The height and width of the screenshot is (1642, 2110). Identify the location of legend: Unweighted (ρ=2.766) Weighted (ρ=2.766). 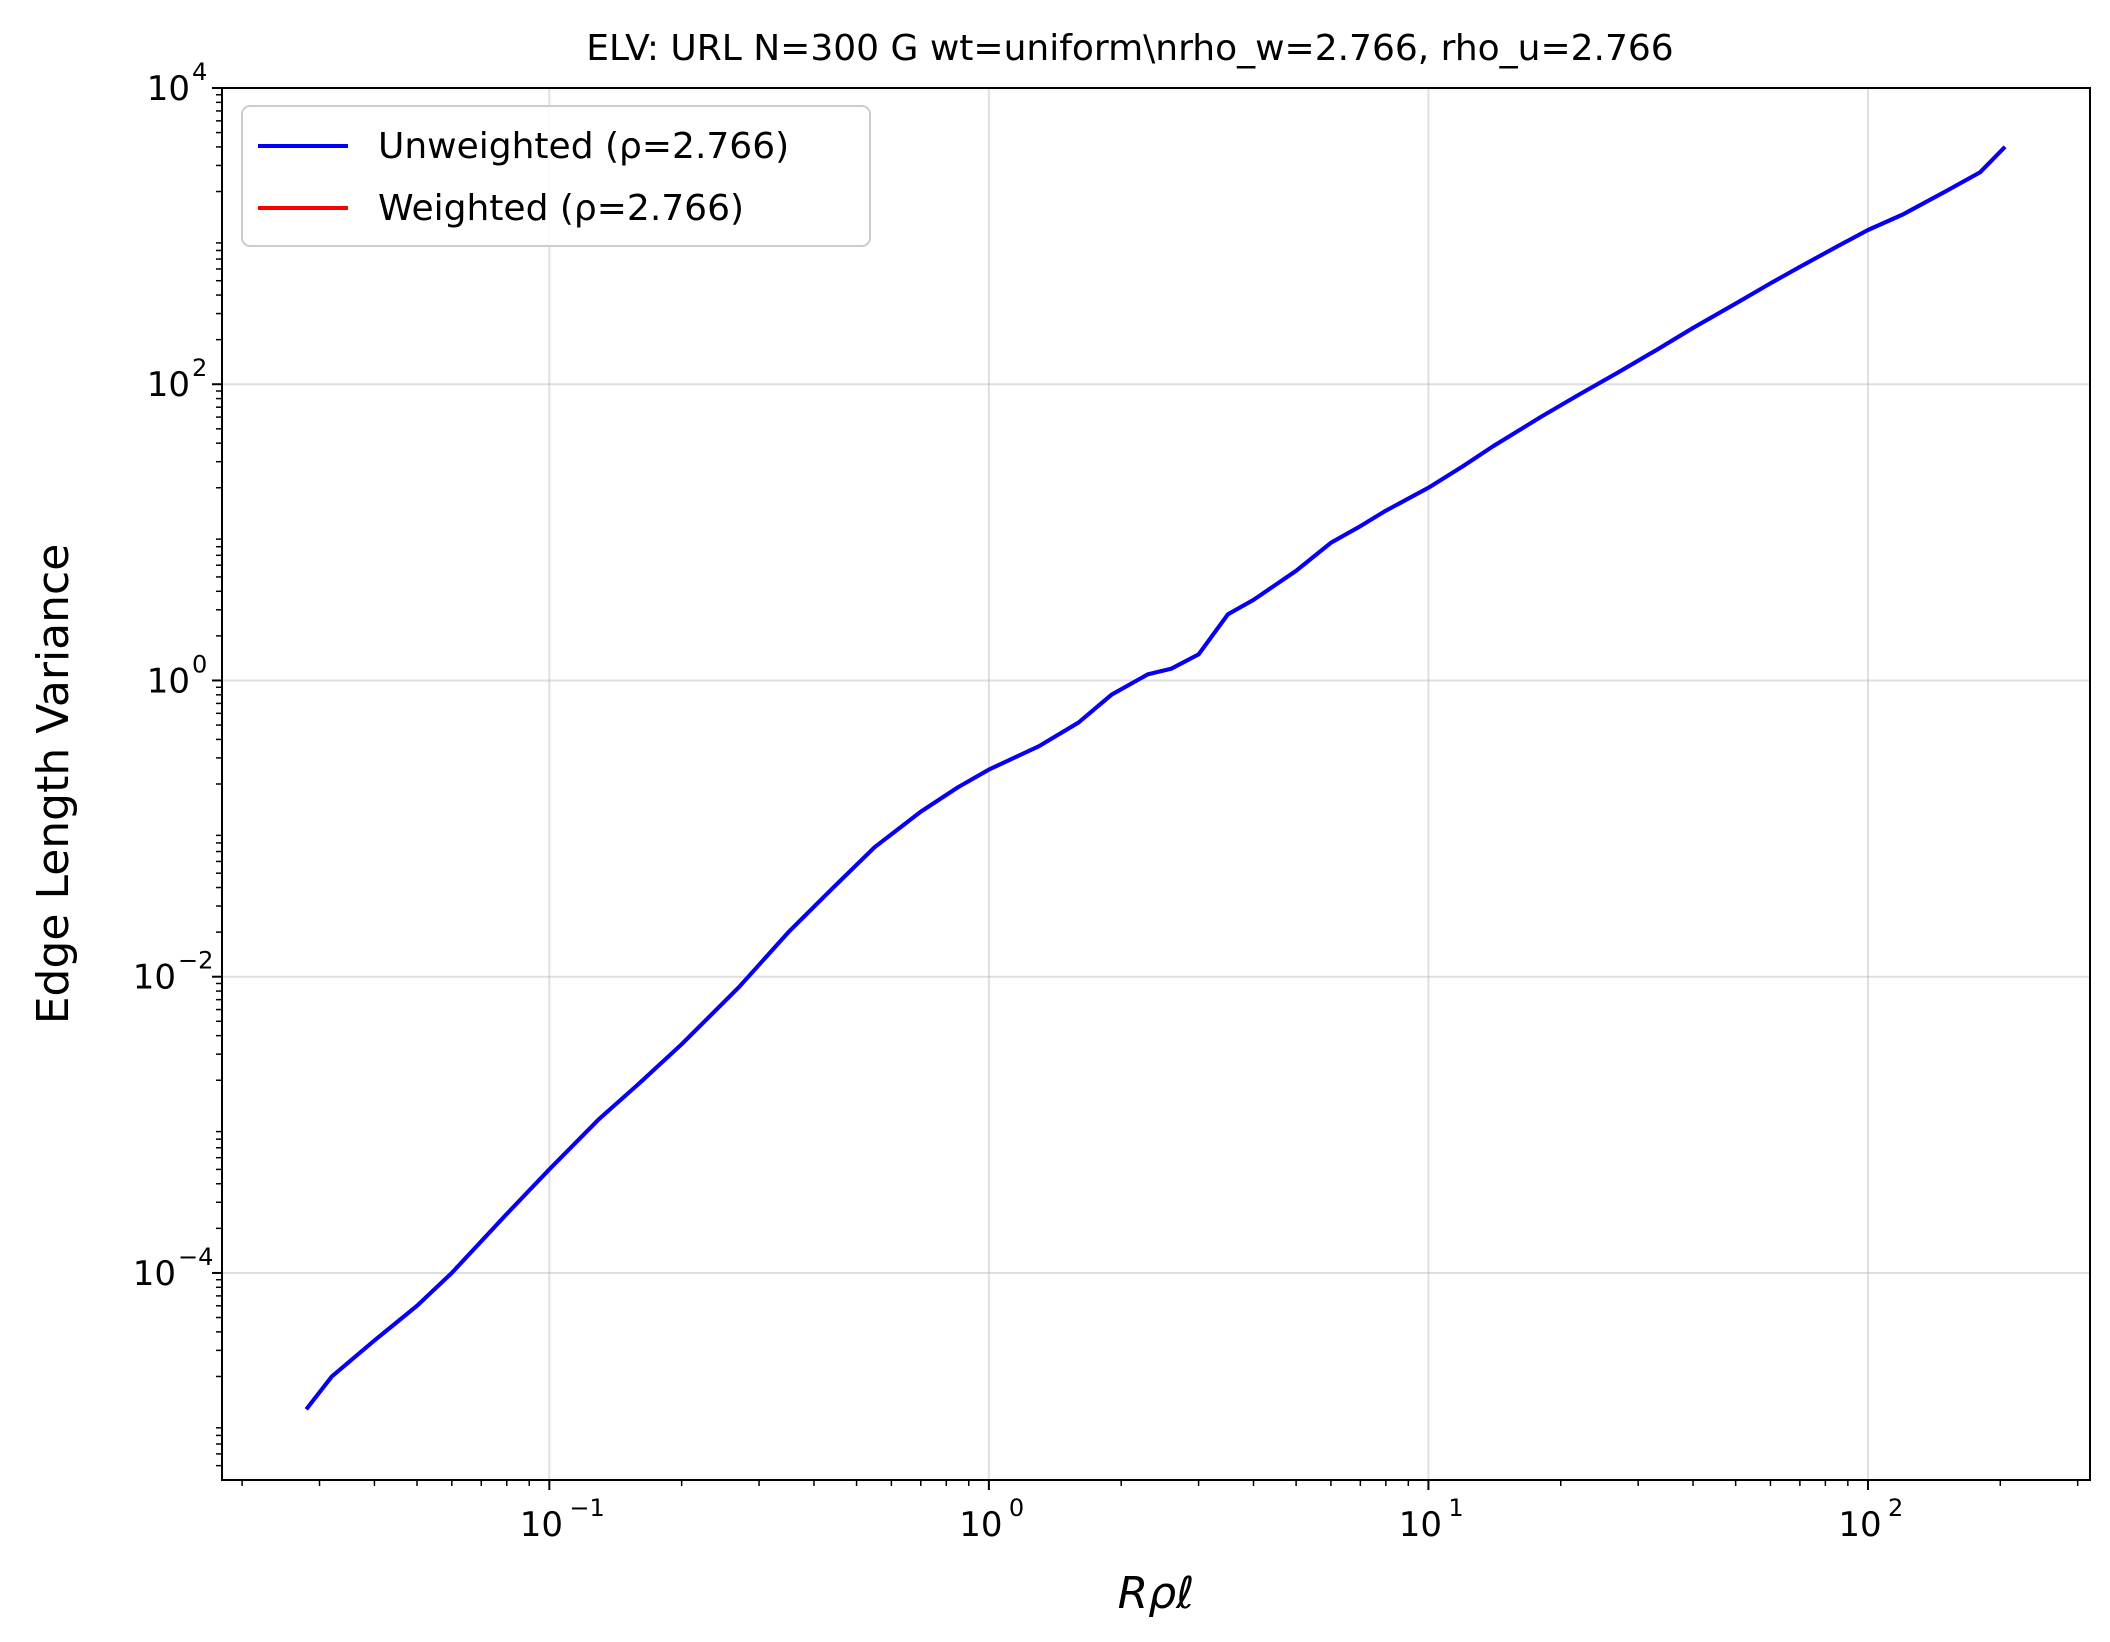
(556, 176).